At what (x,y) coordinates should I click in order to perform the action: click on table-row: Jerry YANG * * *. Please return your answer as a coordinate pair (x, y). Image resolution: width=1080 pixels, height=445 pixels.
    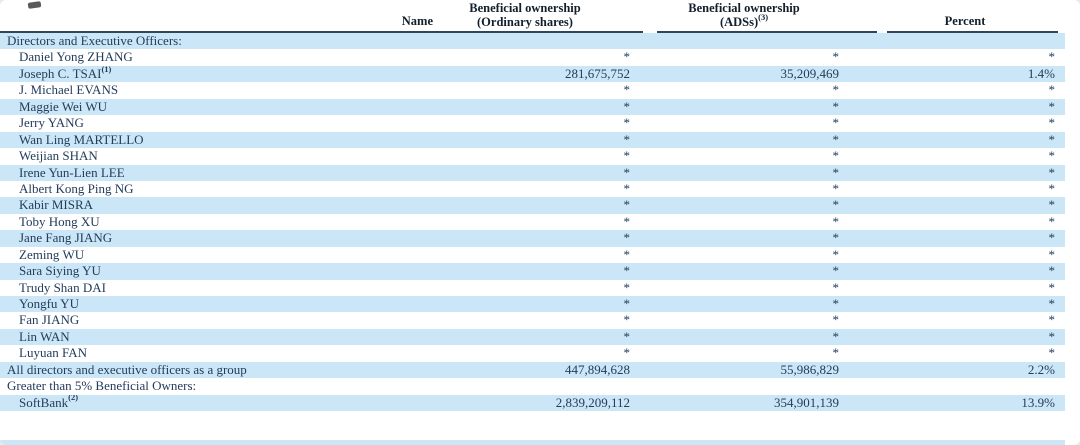
    Looking at the image, I should click on (532, 123).